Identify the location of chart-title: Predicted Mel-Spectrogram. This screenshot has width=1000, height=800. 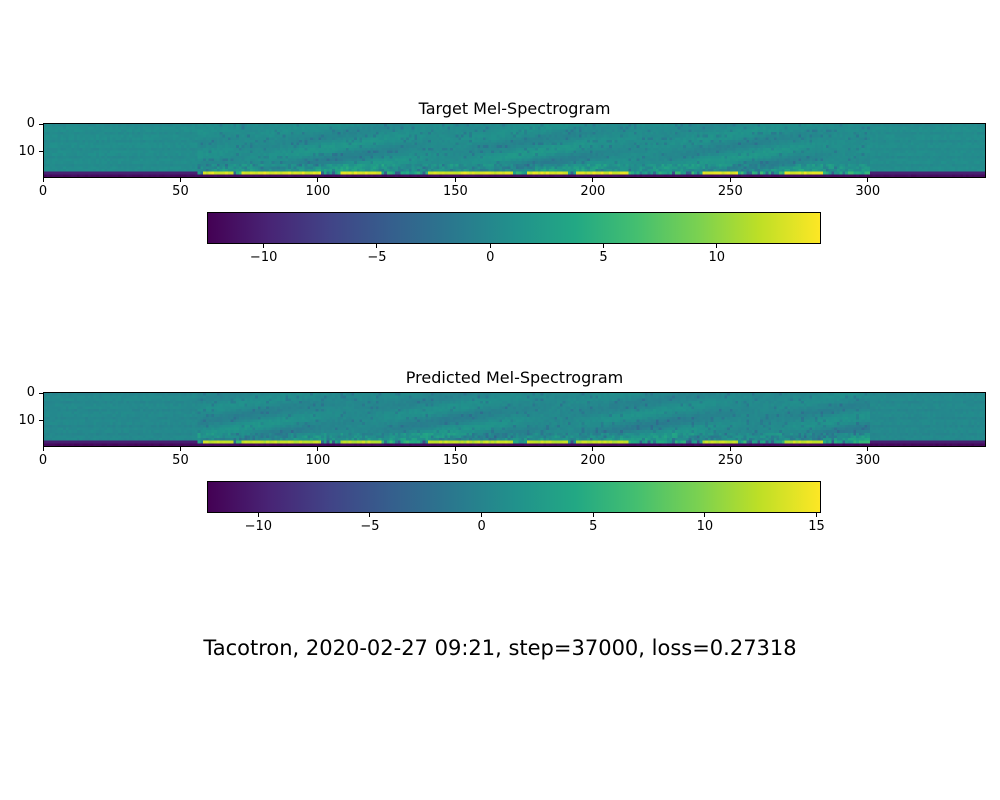
(514, 377).